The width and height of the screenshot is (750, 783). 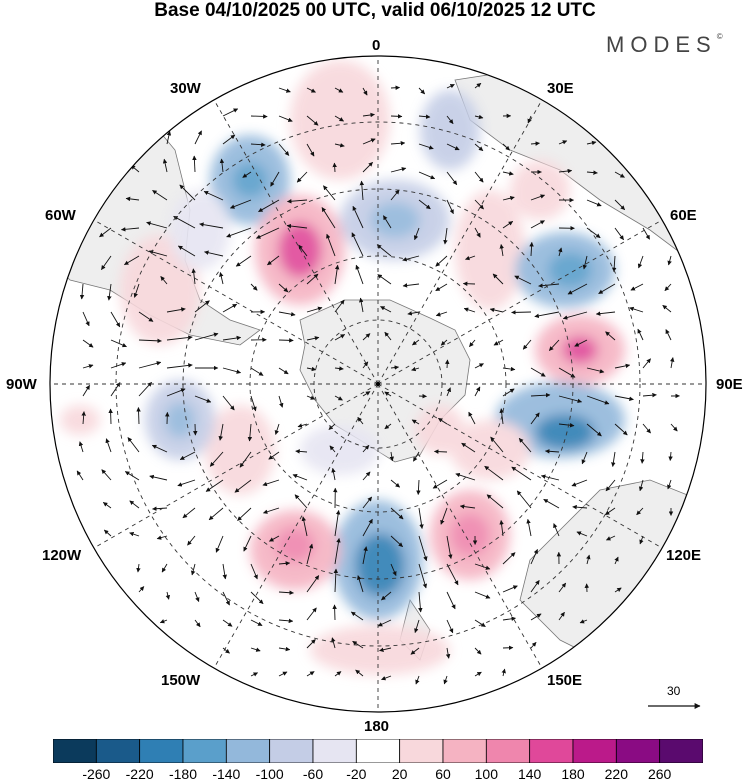 What do you see at coordinates (684, 555) in the screenshot?
I see `lon-label-120e: 120E` at bounding box center [684, 555].